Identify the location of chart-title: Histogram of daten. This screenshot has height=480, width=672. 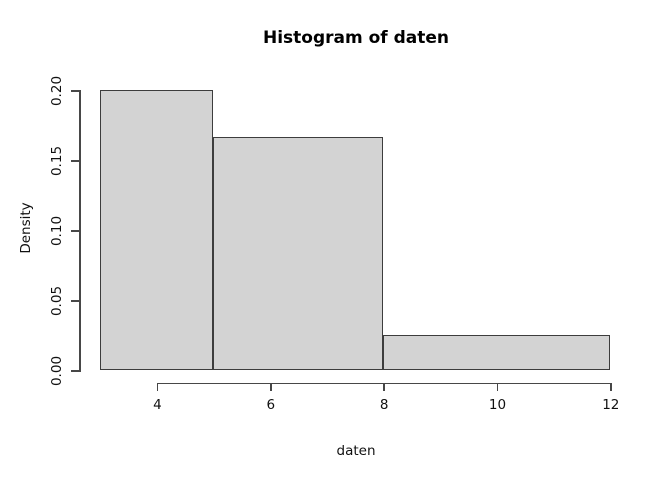
(356, 38).